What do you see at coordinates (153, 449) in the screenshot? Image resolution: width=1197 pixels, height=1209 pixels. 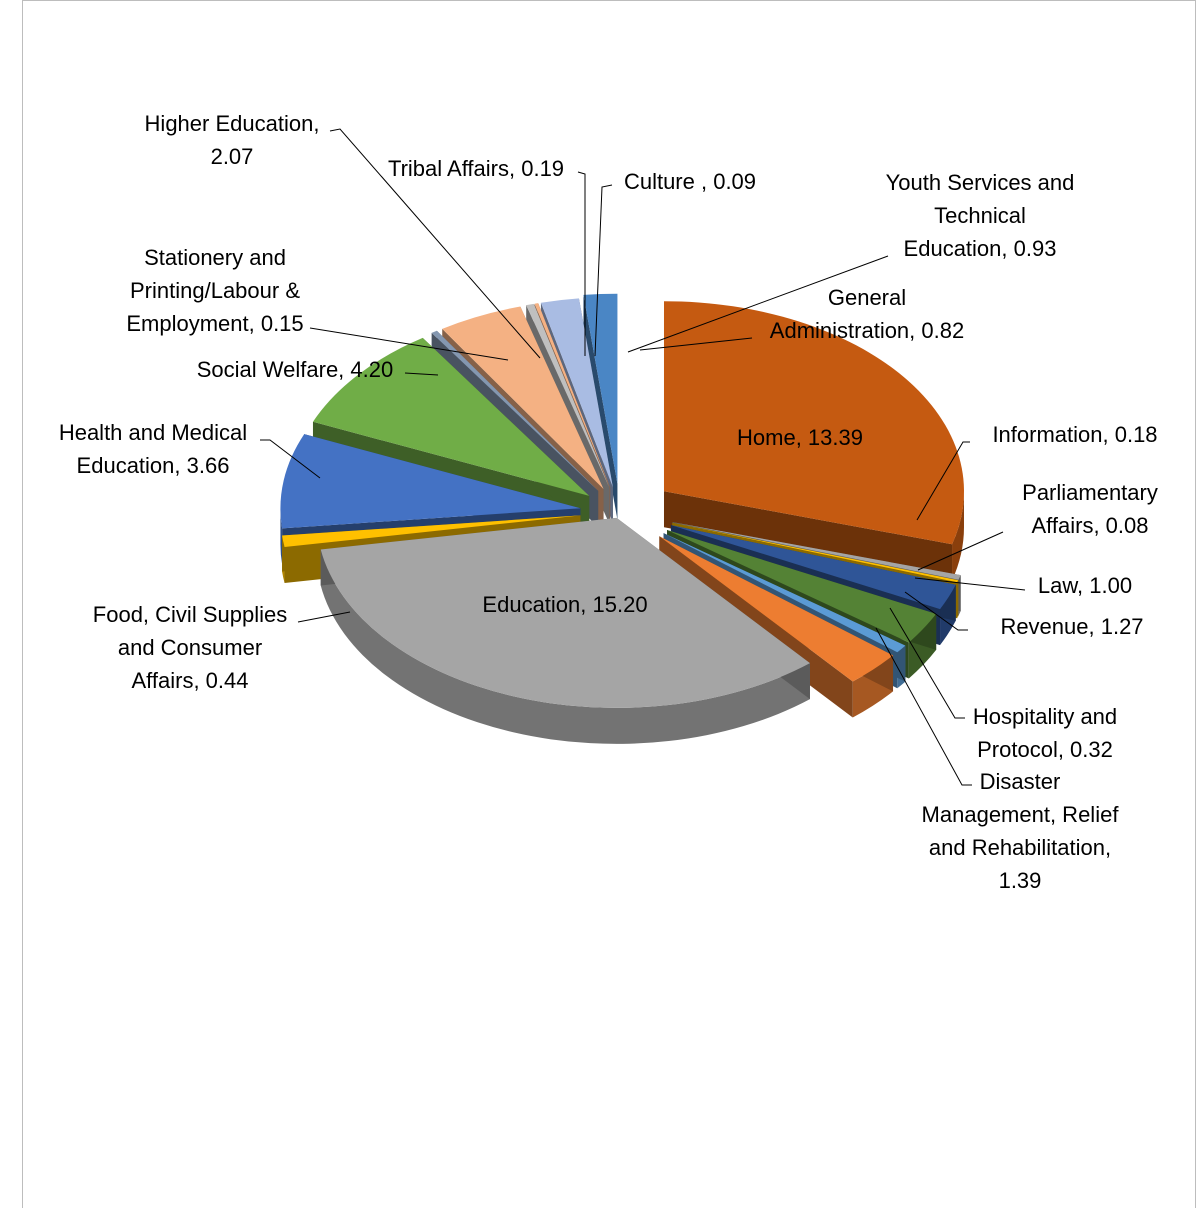 I see `data-label-health-and-medical-education: Health and Medical Education, 3.66` at bounding box center [153, 449].